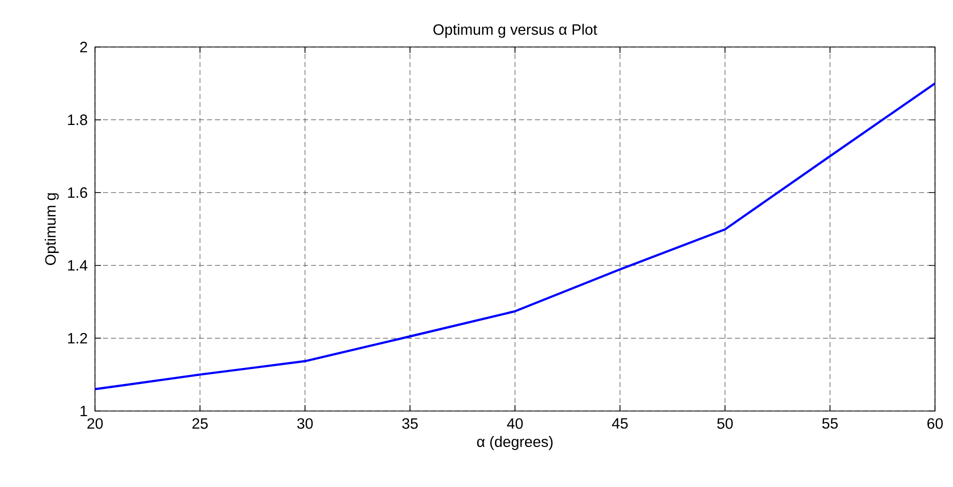 The image size is (953, 487). Describe the element at coordinates (935, 423) in the screenshot. I see `x-tick-label: 60` at that location.